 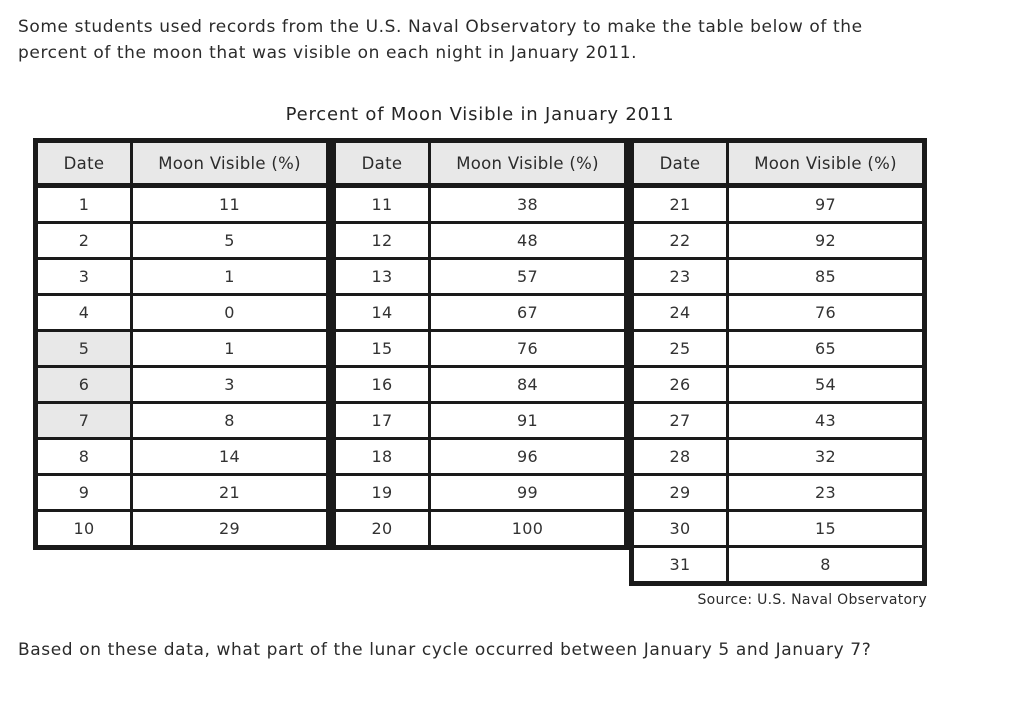 What do you see at coordinates (825, 492) in the screenshot?
I see `moon-visible-cell: 23` at bounding box center [825, 492].